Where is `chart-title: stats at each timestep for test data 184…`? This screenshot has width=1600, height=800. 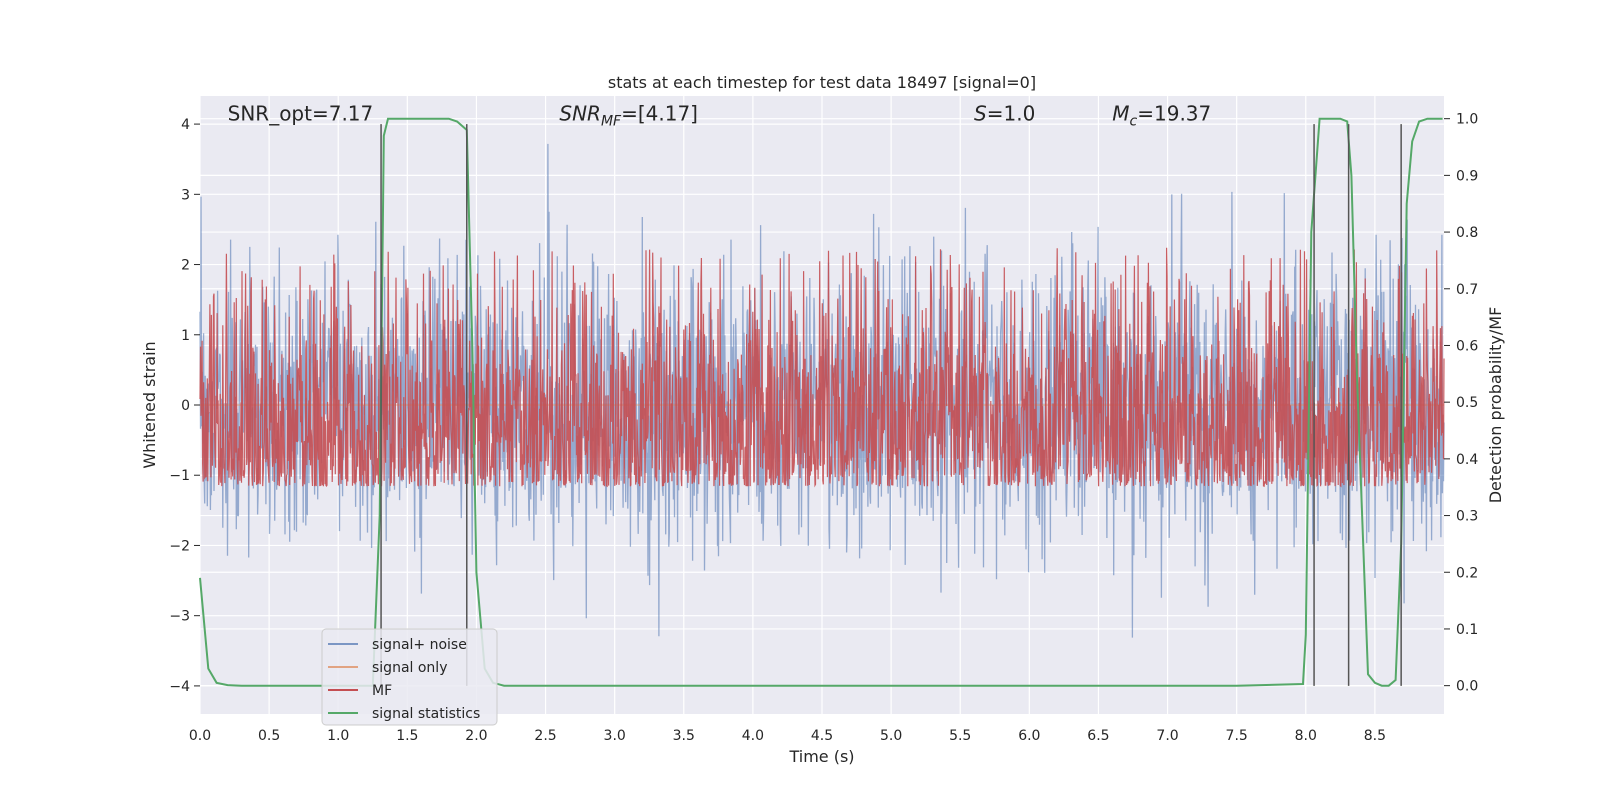
chart-title: stats at each timestep for test data 184… is located at coordinates (822, 82).